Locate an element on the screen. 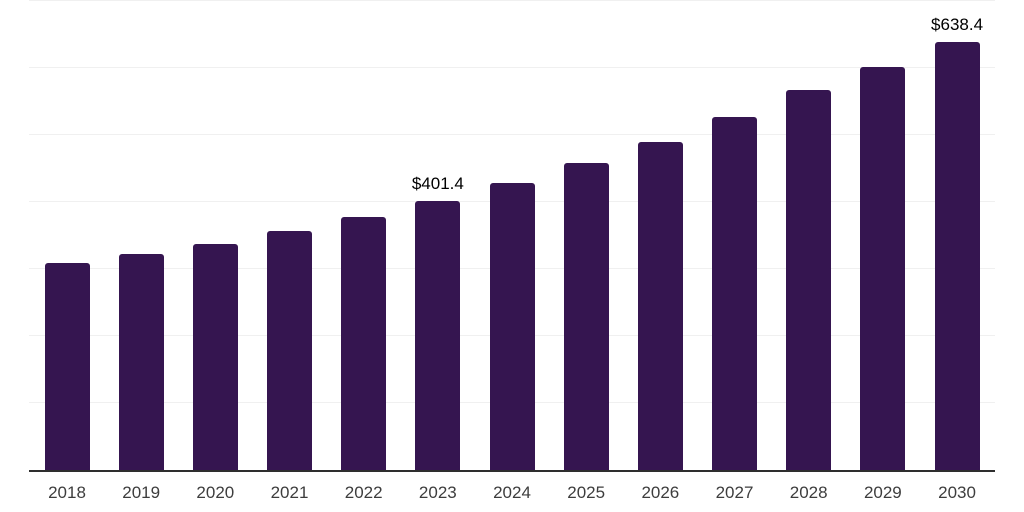  x-tick-2027: 2027 is located at coordinates (734, 492).